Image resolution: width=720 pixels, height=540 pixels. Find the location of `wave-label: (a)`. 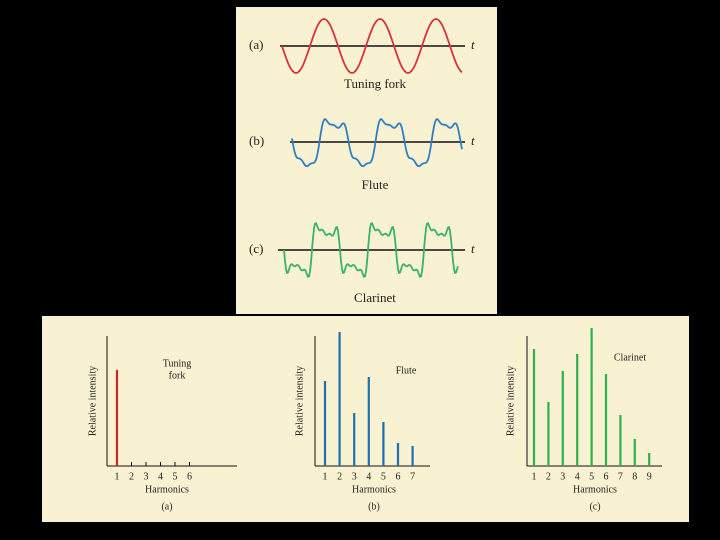

wave-label: (a) is located at coordinates (256, 44).